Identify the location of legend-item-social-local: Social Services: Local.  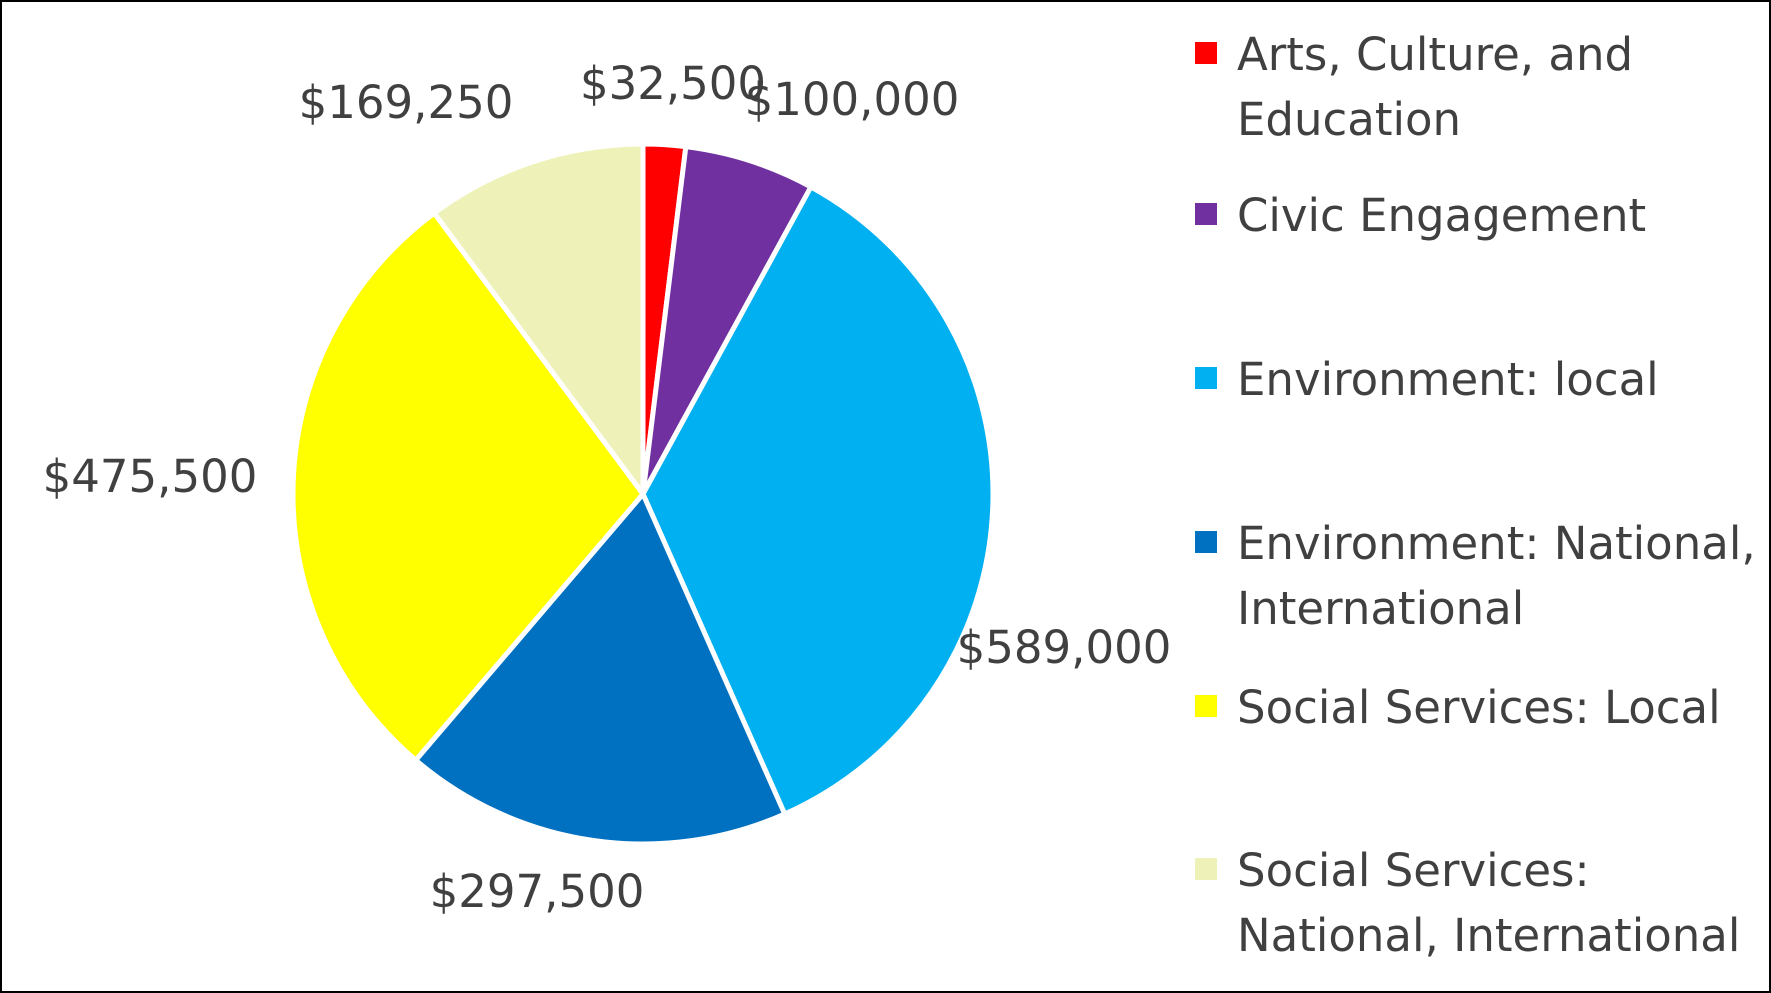
(1483, 707).